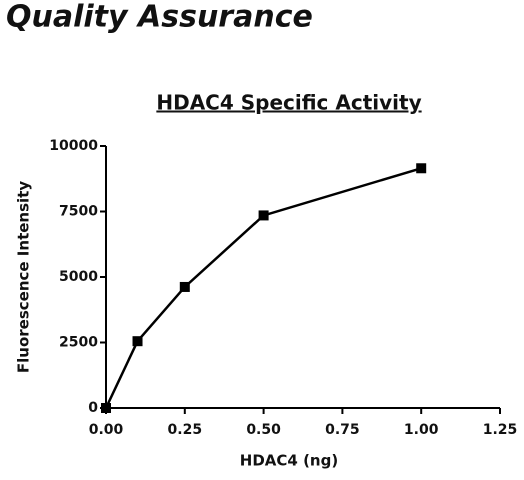 The width and height of the screenshot is (524, 480). What do you see at coordinates (78, 343) in the screenshot?
I see `y-tick-label: 2500` at bounding box center [78, 343].